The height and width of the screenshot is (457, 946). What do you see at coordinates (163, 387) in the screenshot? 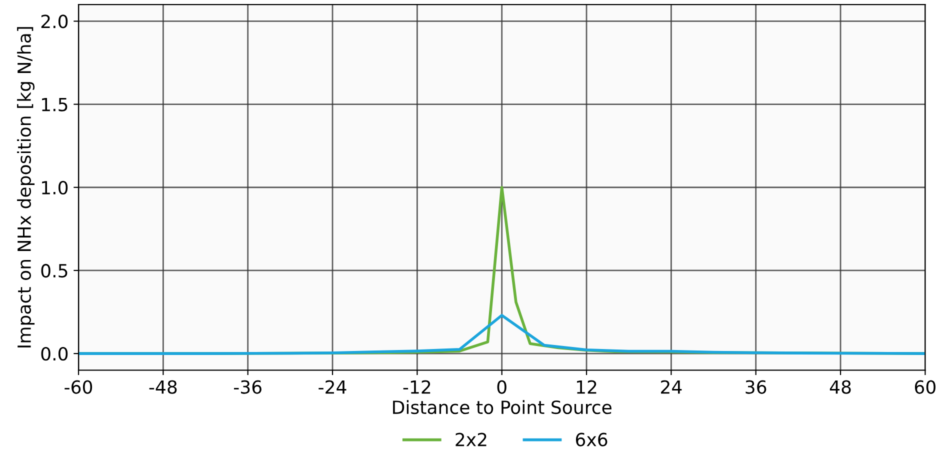
I see `x-tick-label: -48` at bounding box center [163, 387].